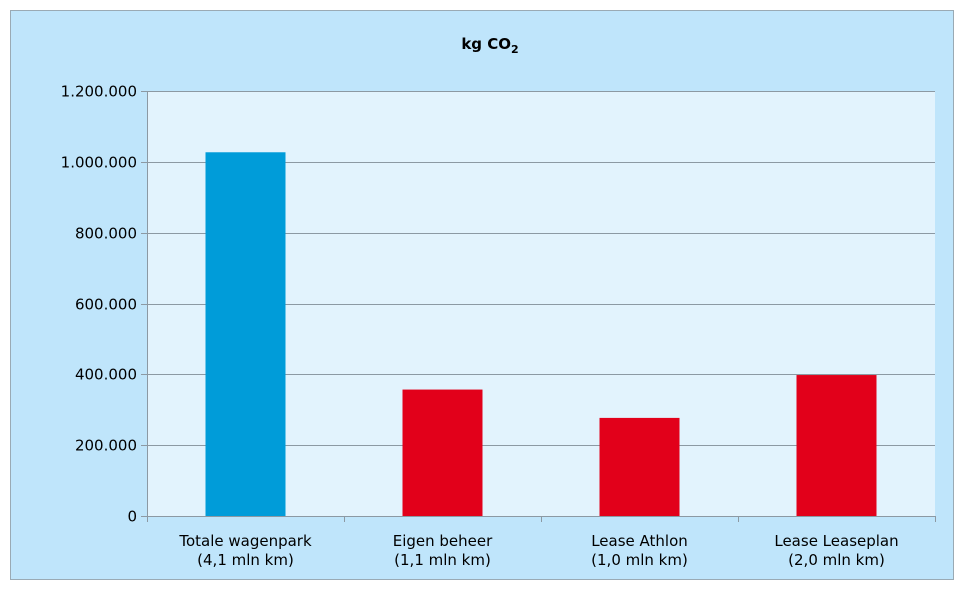 This screenshot has height=590, width=963. I want to click on x-category-label: Eigen beheer, so click(443, 541).